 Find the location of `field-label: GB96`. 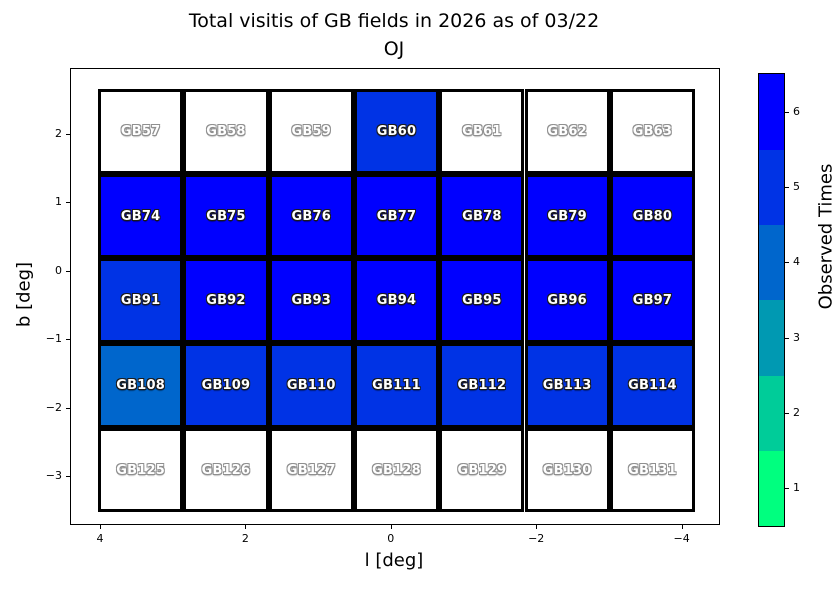

field-label: GB96 is located at coordinates (567, 301).